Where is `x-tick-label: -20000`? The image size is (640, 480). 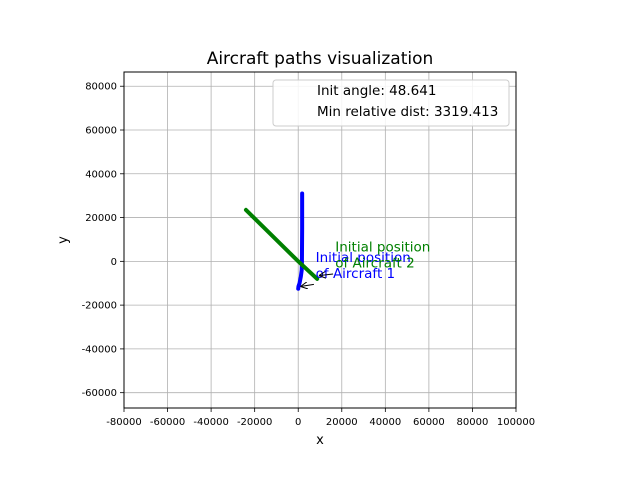
x-tick-label: -20000 is located at coordinates (254, 422).